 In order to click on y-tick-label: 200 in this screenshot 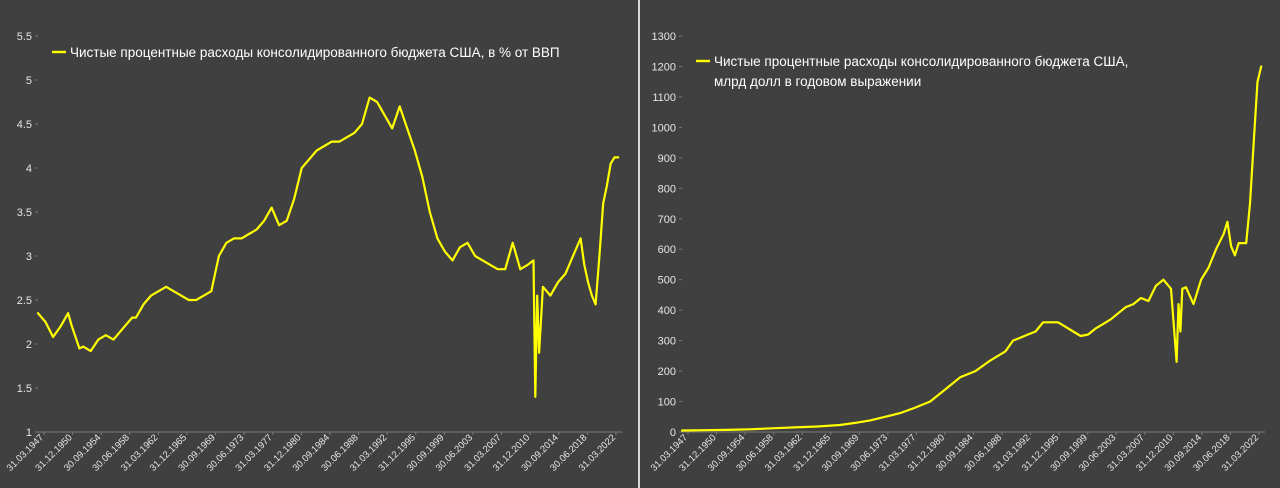, I will do `click(667, 372)`.